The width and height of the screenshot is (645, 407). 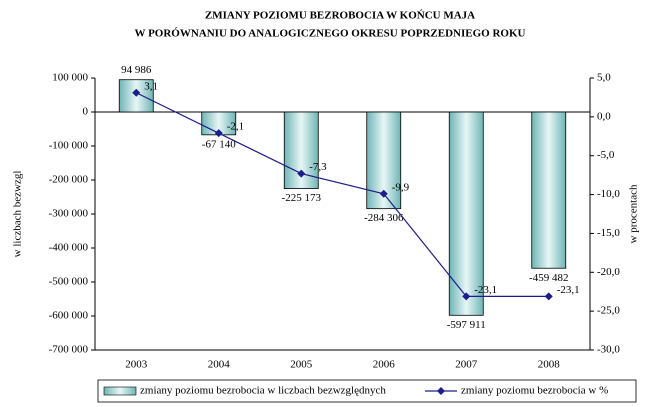 I want to click on y-tick-label: -700 000, so click(x=69, y=350).